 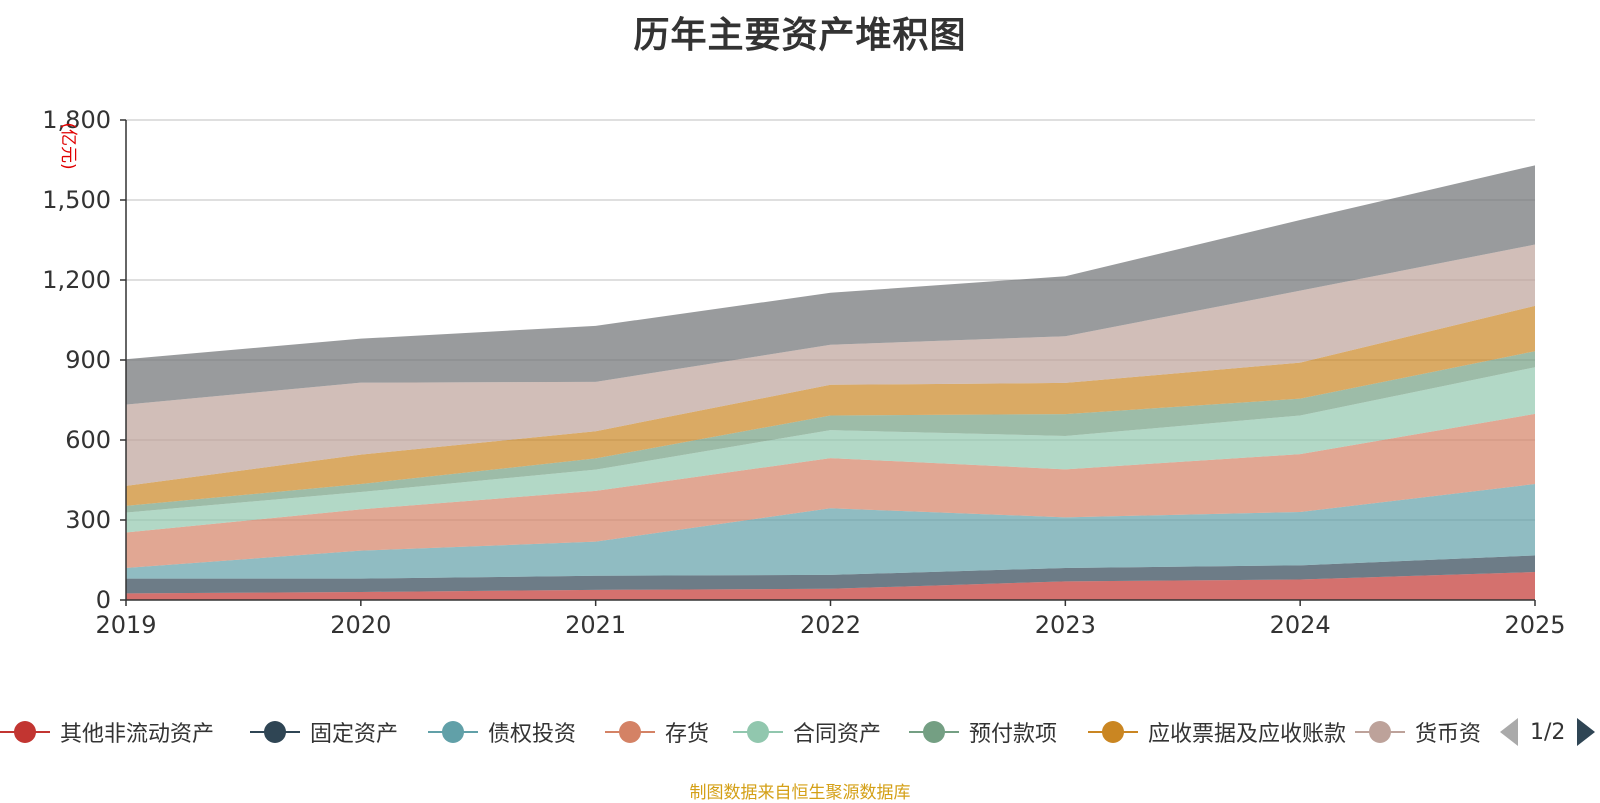 I want to click on pager-page-text: 1/2, so click(x=1548, y=732).